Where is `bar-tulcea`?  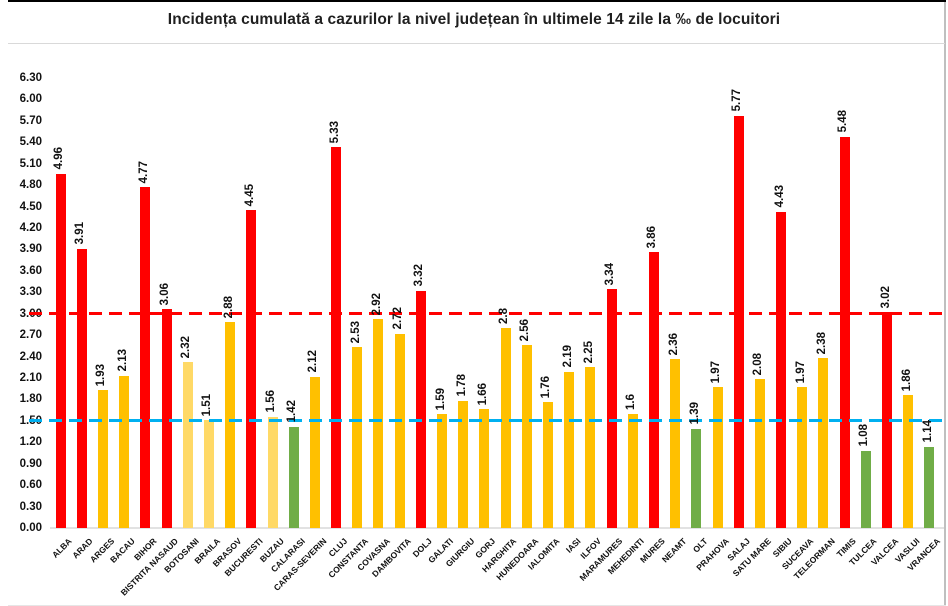 bar-tulcea is located at coordinates (865, 489).